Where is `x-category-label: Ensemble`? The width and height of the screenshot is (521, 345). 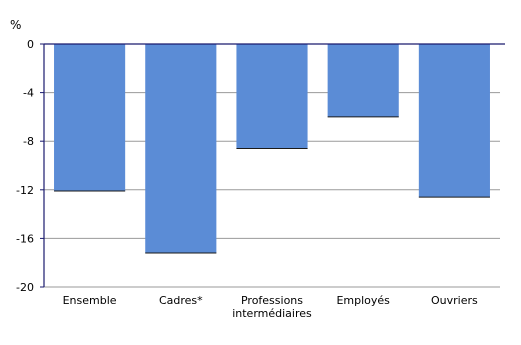 x-category-label: Ensemble is located at coordinates (90, 300).